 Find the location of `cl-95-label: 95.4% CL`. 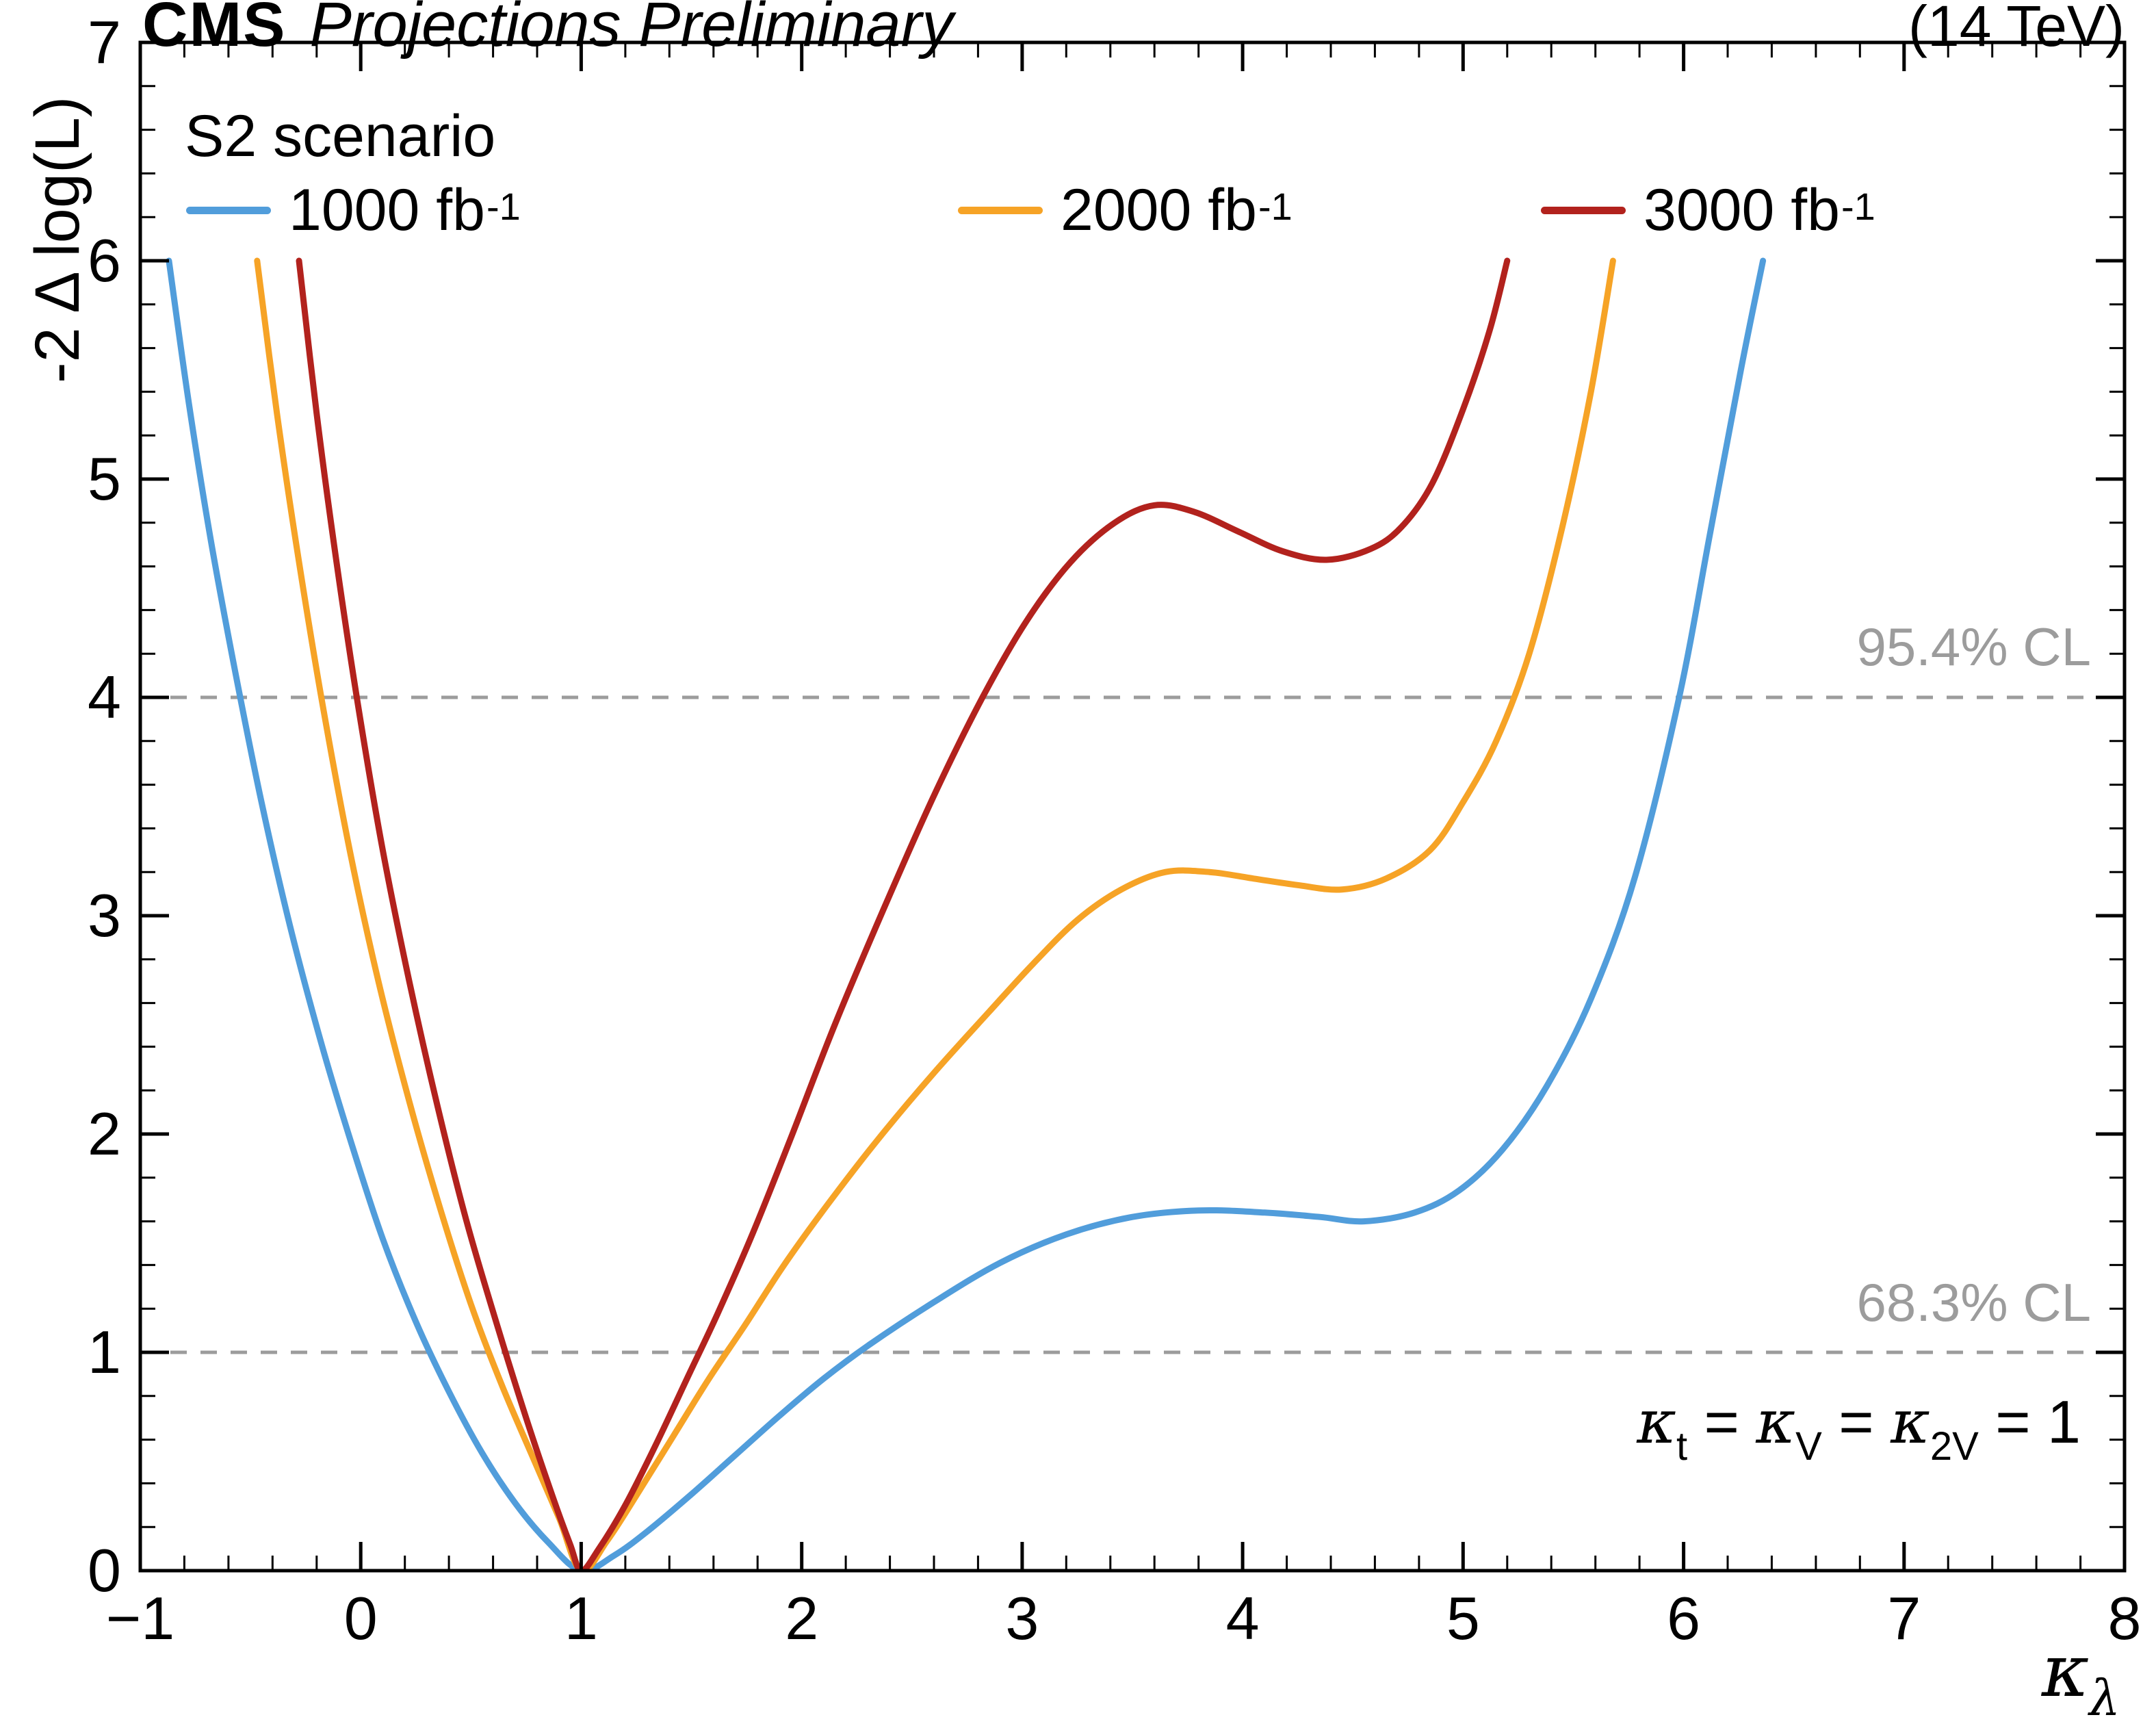

cl-95-label: 95.4% CL is located at coordinates (1973, 647).